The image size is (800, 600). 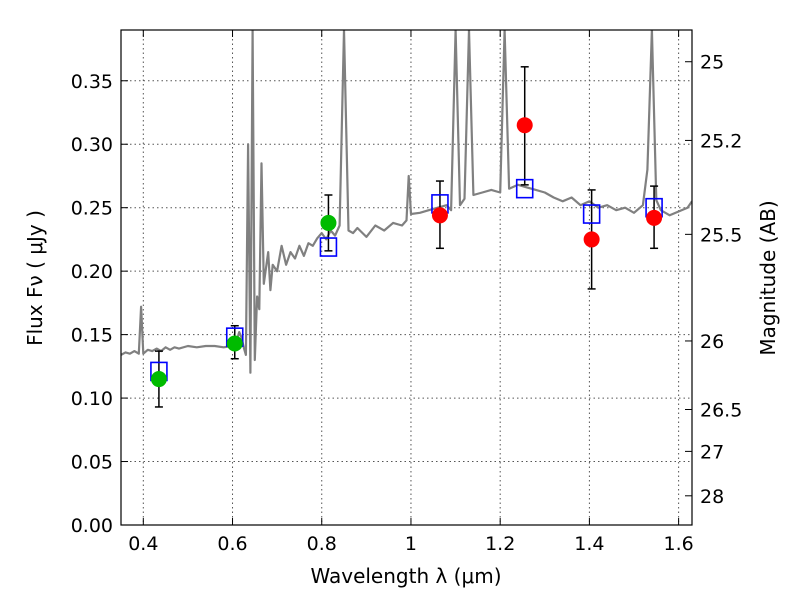 I want to click on y2-tick-label: 25, so click(x=712, y=63).